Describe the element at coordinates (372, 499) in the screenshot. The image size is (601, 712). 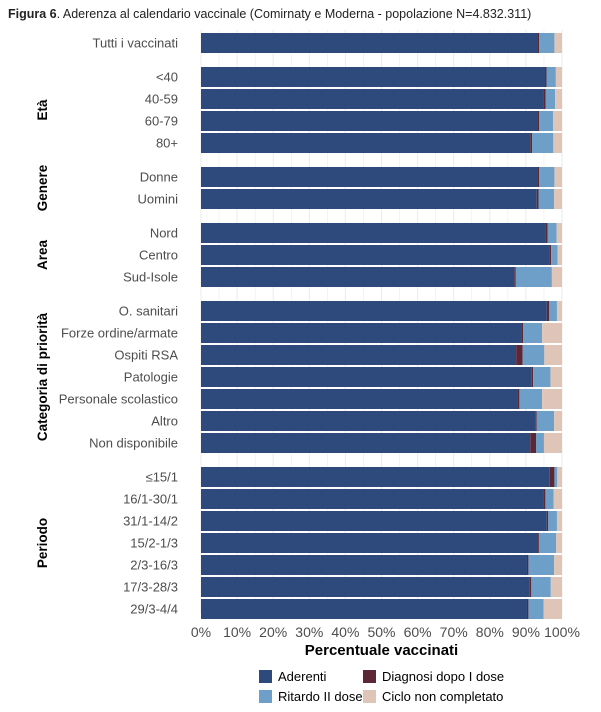
I see `bar-16-1-30-1-aderenti` at that location.